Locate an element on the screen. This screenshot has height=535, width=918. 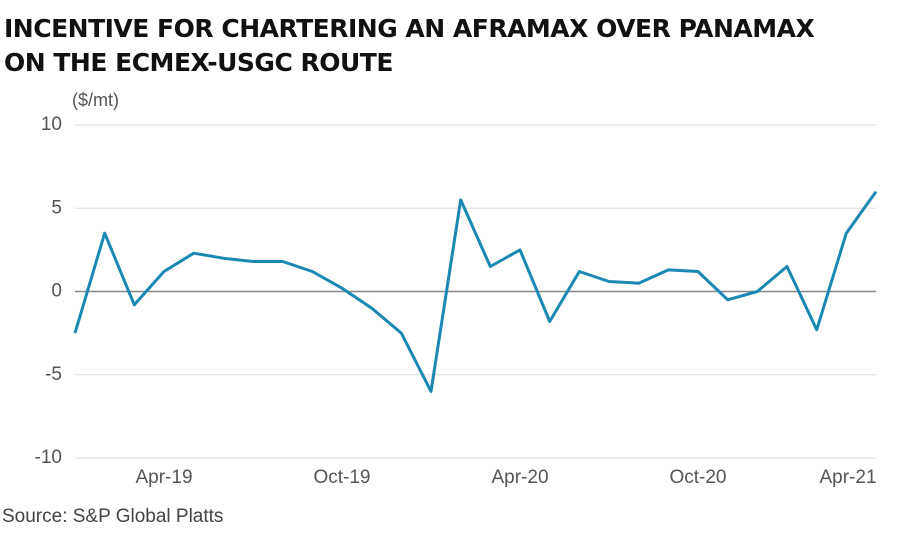
x-tick-label: Oct-20 is located at coordinates (697, 477).